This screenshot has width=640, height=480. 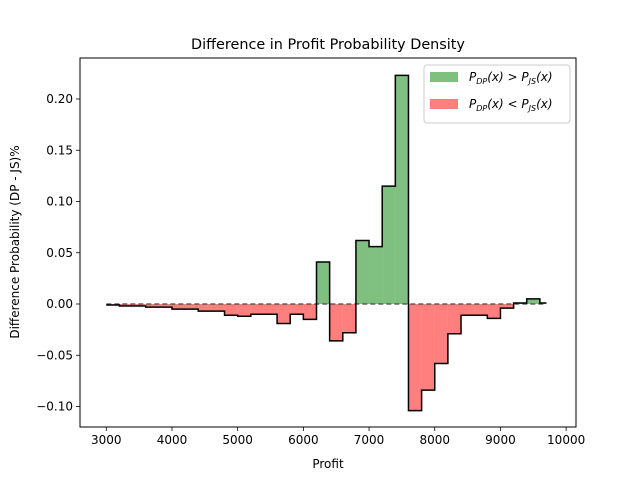 I want to click on y-tick-label: 0.10, so click(x=59, y=202).